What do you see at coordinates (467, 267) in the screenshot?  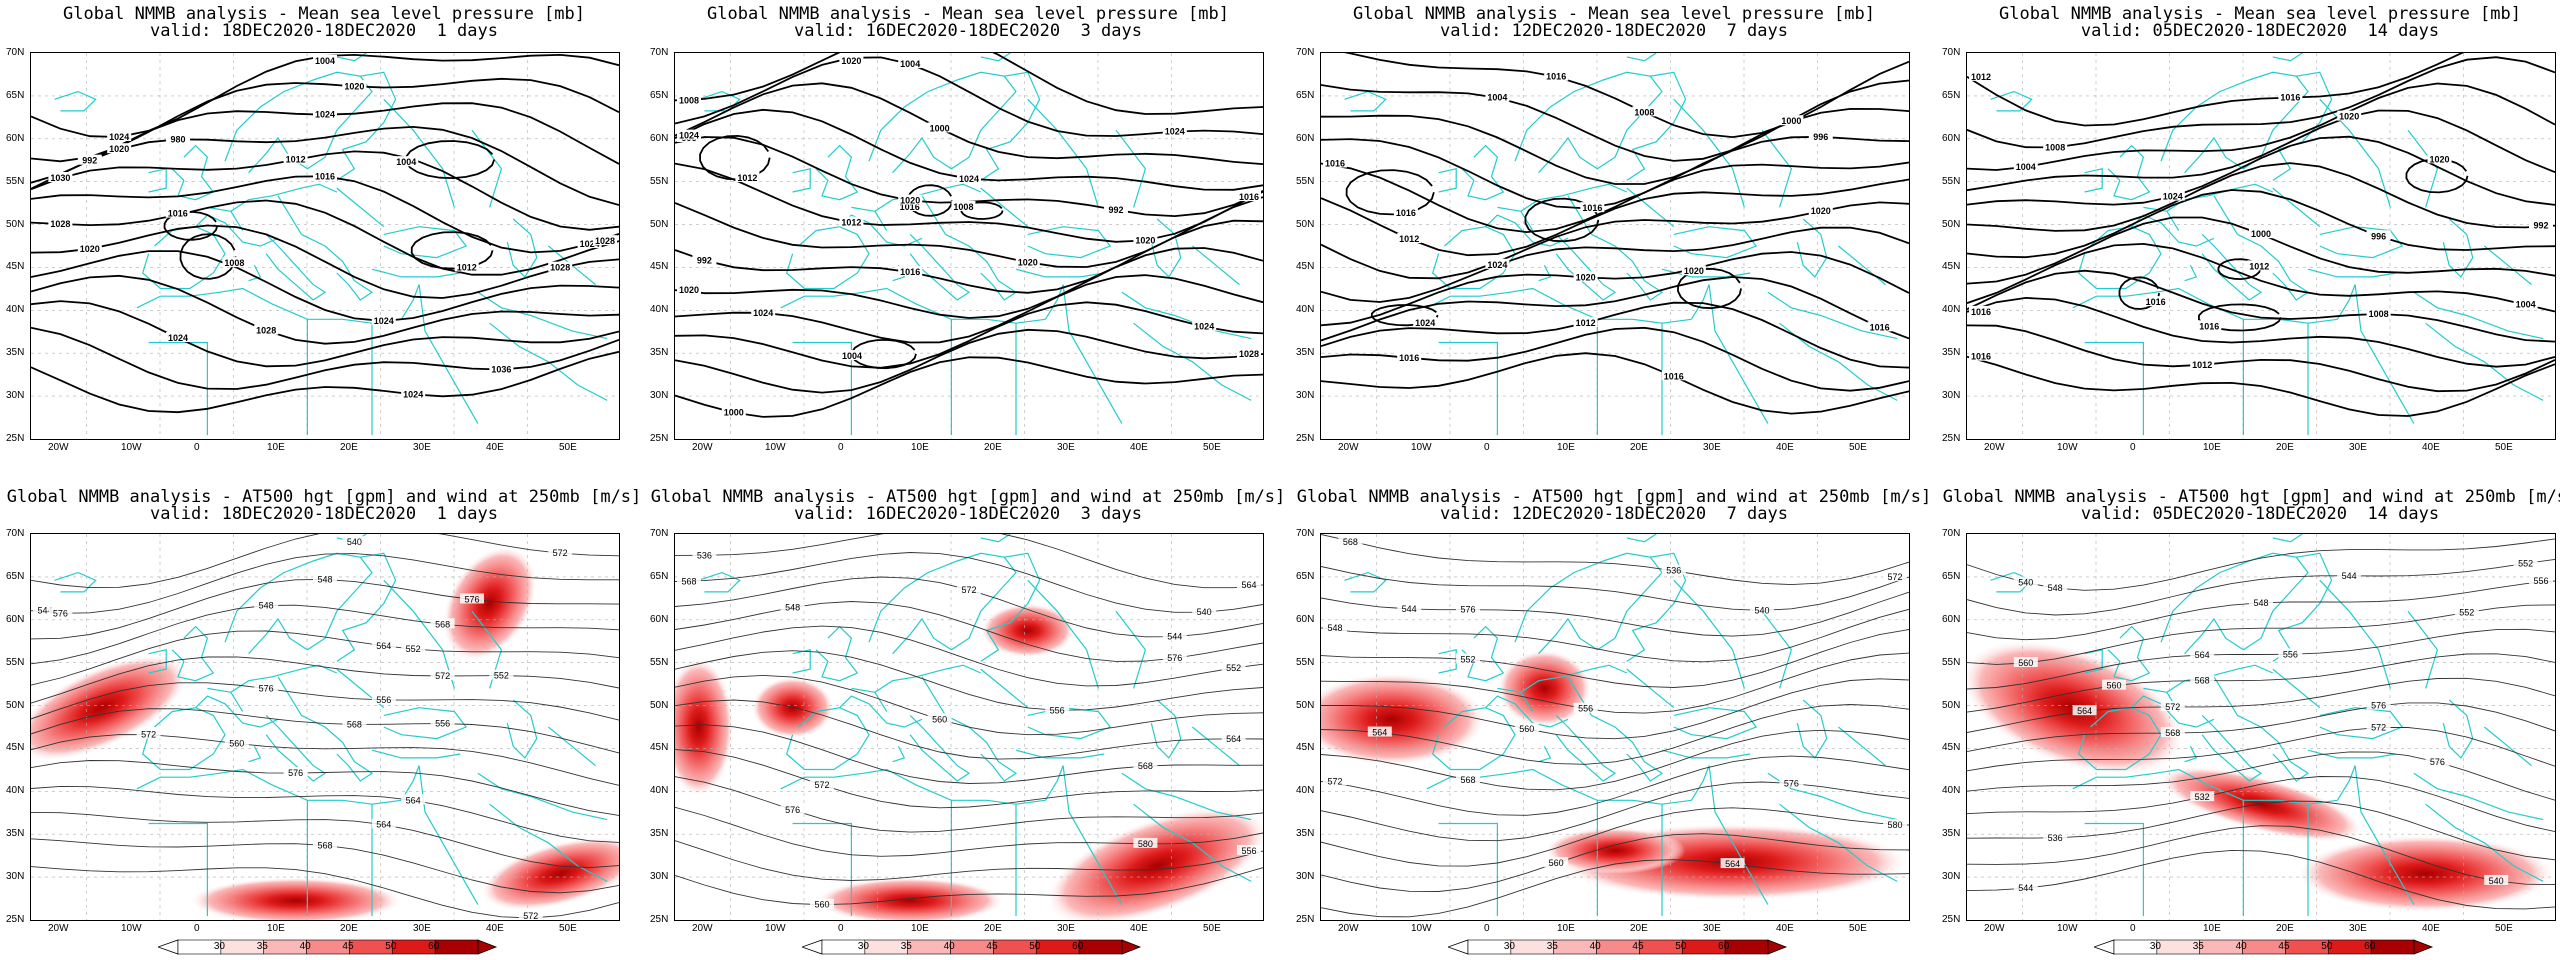 I see `contour-label: 1012` at bounding box center [467, 267].